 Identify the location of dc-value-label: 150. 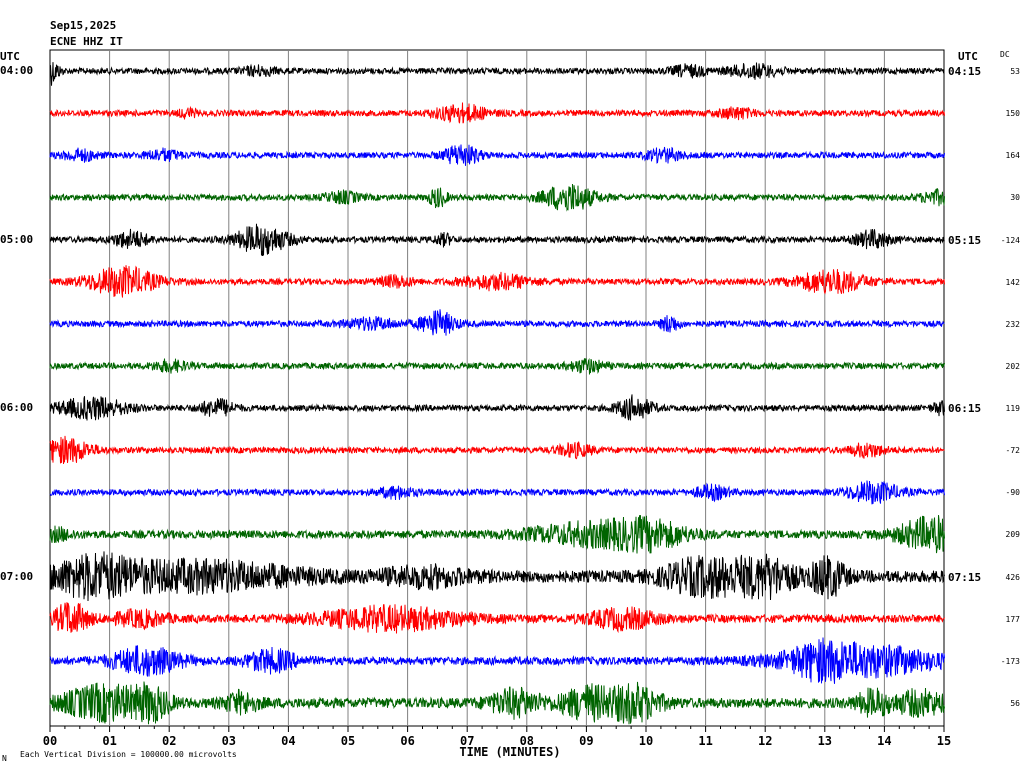
(1012, 114).